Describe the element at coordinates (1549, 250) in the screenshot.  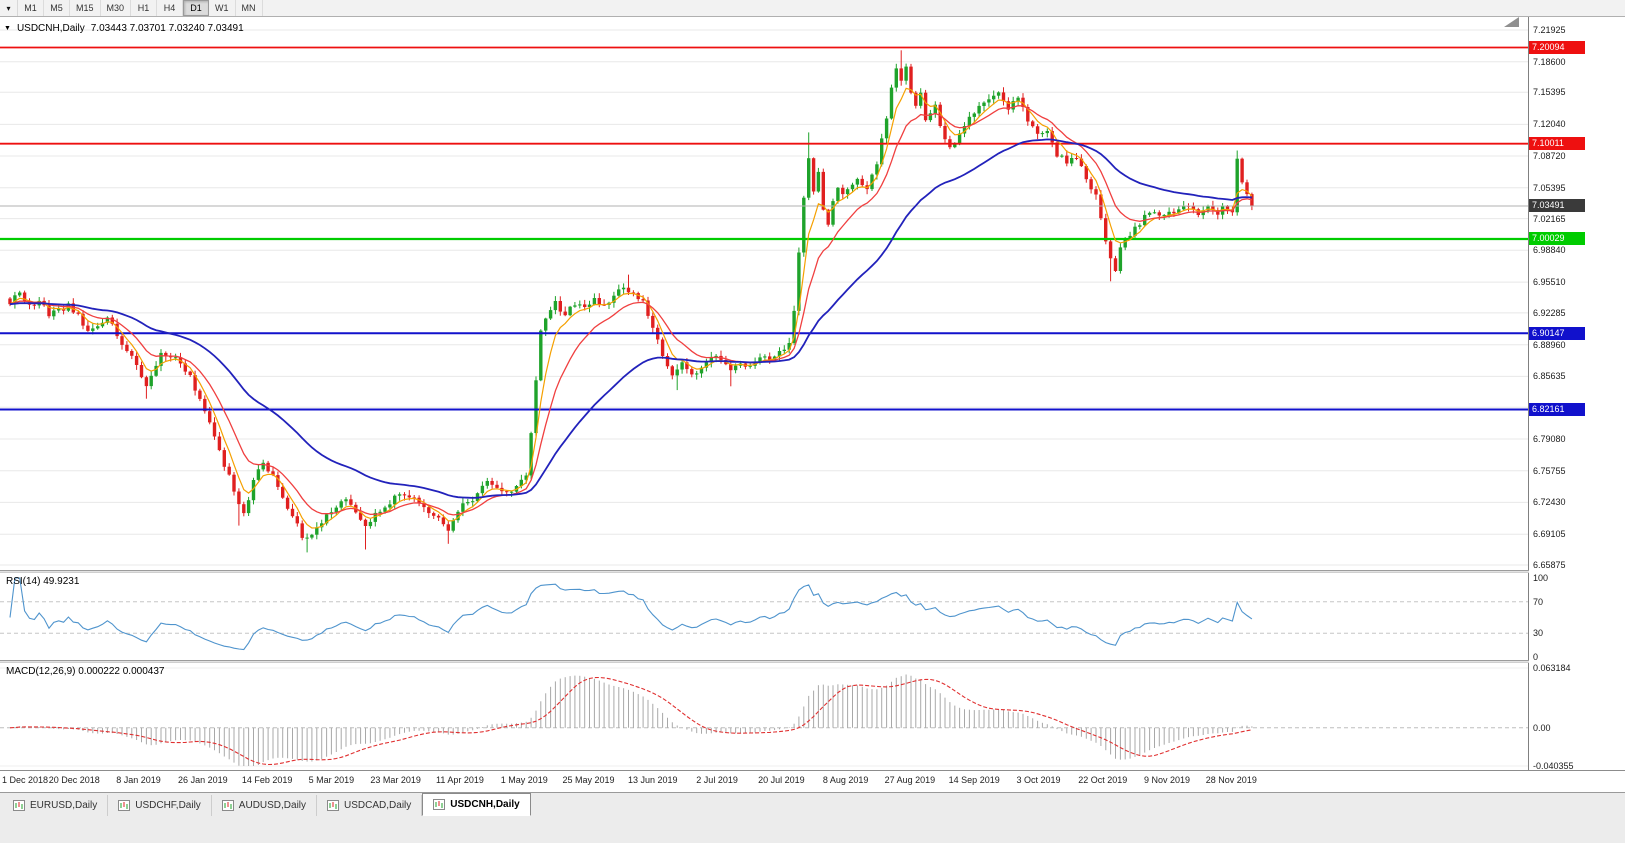
I see `price-axis-label: 6.98840` at that location.